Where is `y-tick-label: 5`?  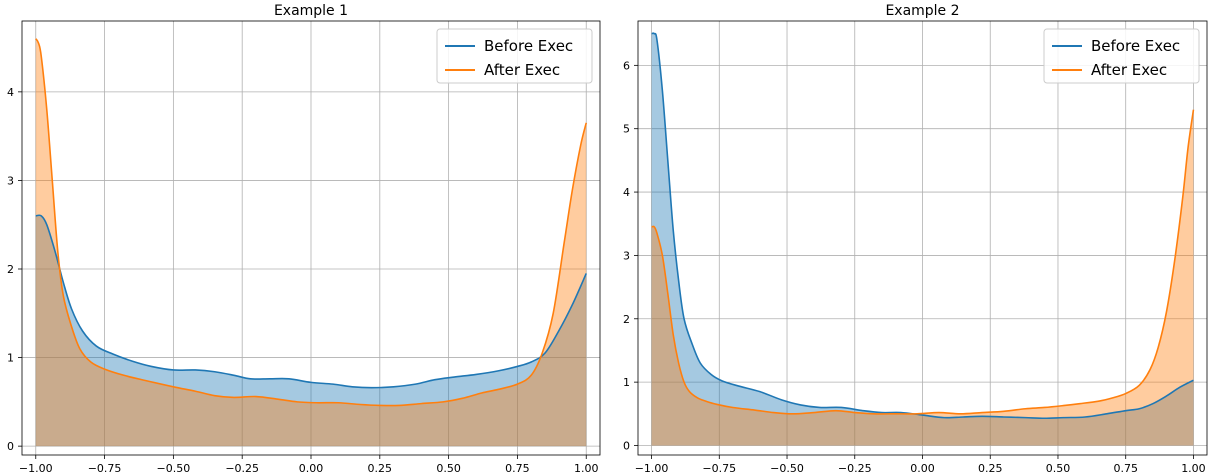 y-tick-label: 5 is located at coordinates (626, 129).